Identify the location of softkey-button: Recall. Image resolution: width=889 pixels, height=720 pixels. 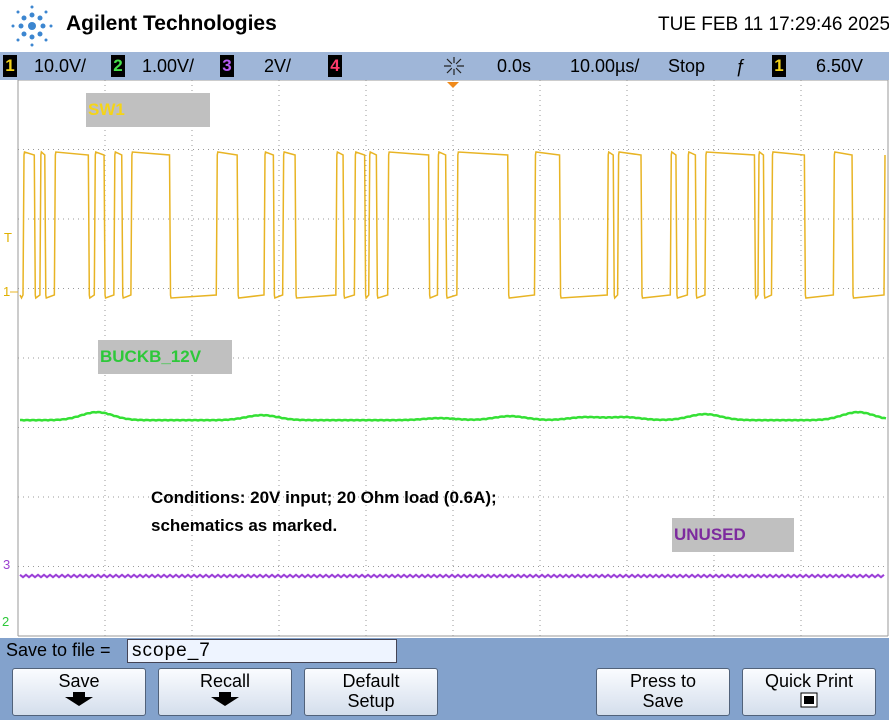
(225, 692).